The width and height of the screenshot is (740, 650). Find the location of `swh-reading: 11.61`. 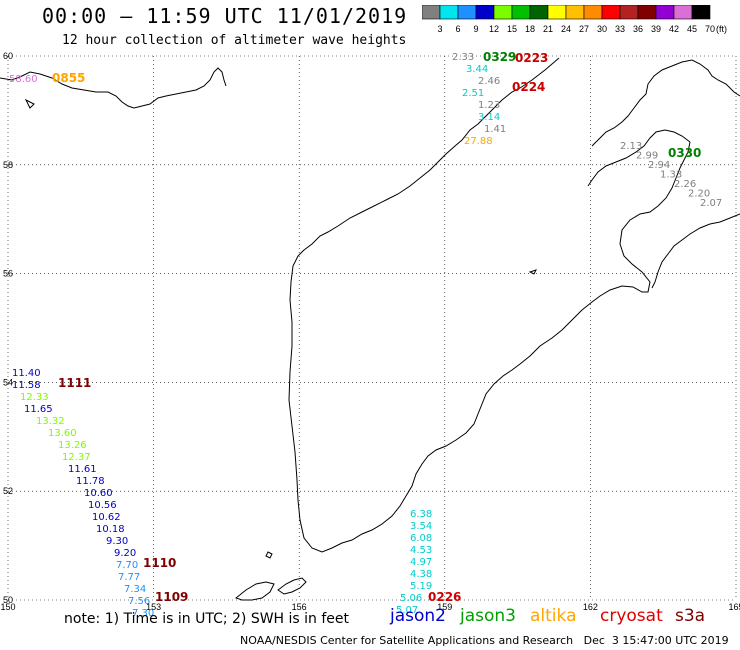

swh-reading: 11.61 is located at coordinates (82, 469).